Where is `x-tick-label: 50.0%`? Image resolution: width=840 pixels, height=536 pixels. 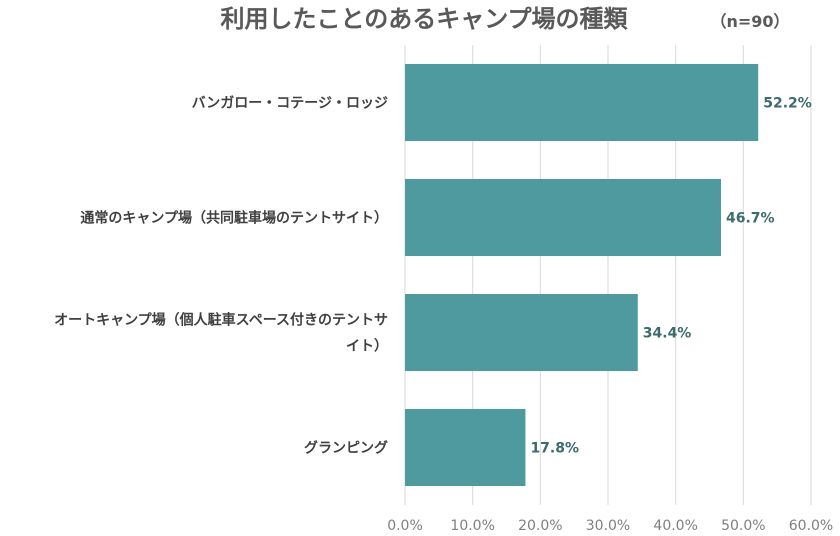 x-tick-label: 50.0% is located at coordinates (743, 526).